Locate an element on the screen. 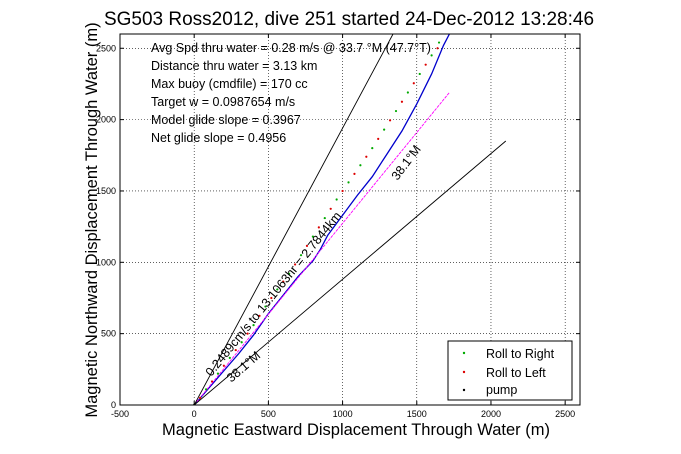 The height and width of the screenshot is (454, 681). x-tick-label: 2000 is located at coordinates (491, 414).